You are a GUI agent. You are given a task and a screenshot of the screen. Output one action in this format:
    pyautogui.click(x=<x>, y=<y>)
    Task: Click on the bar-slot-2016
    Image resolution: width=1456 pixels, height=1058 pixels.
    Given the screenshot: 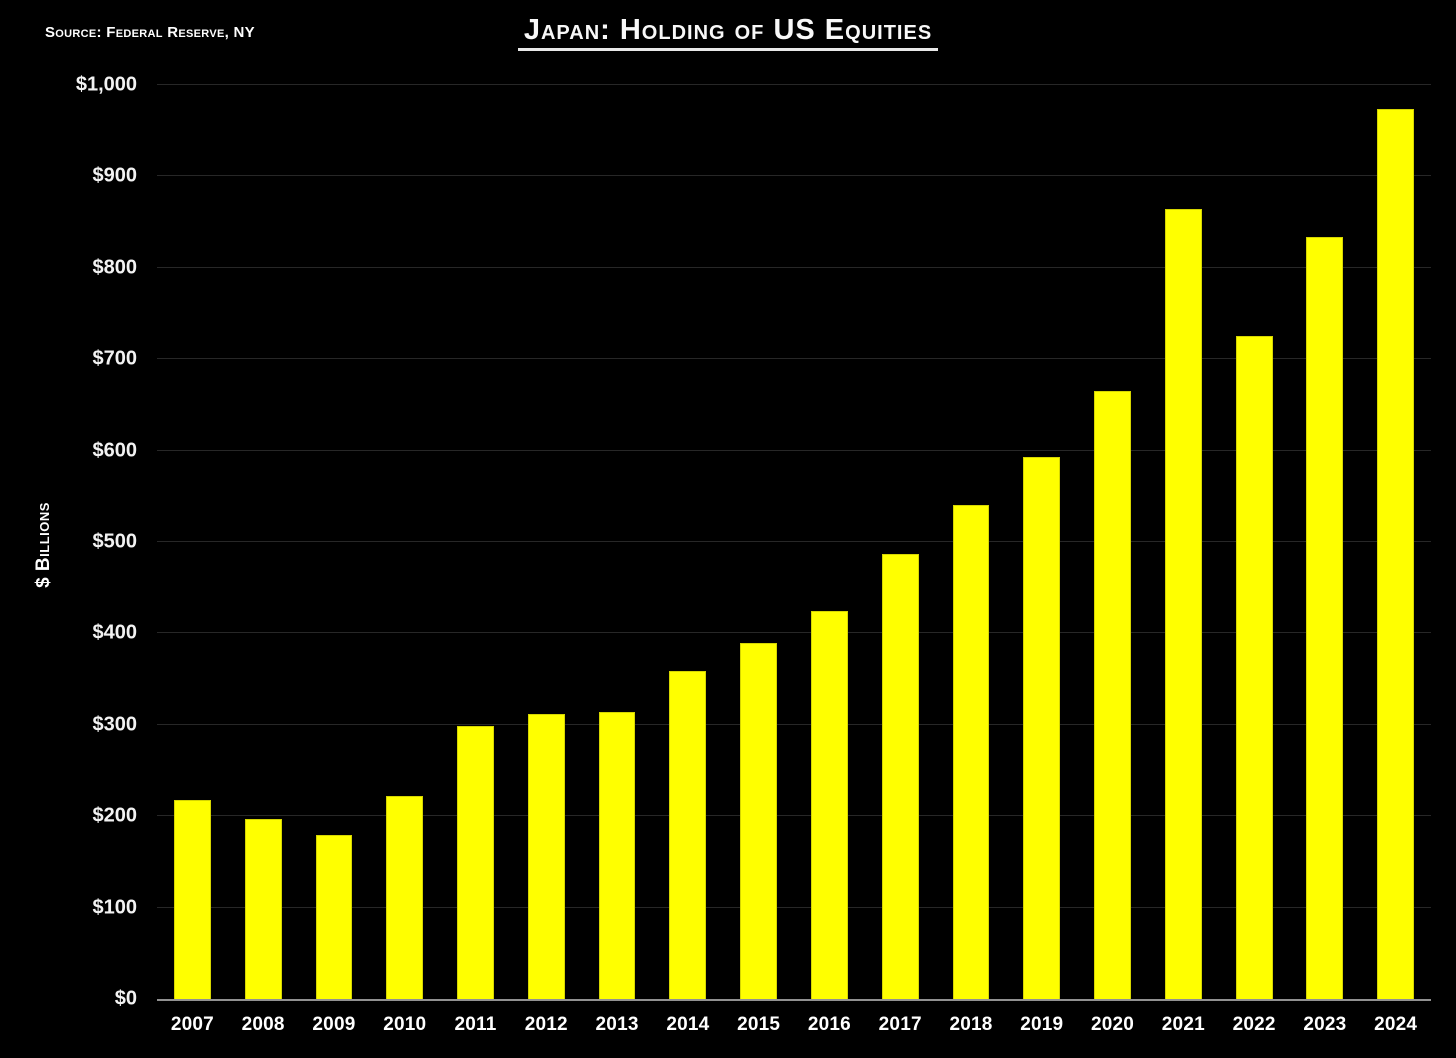 What is the action you would take?
    pyautogui.click(x=829, y=542)
    